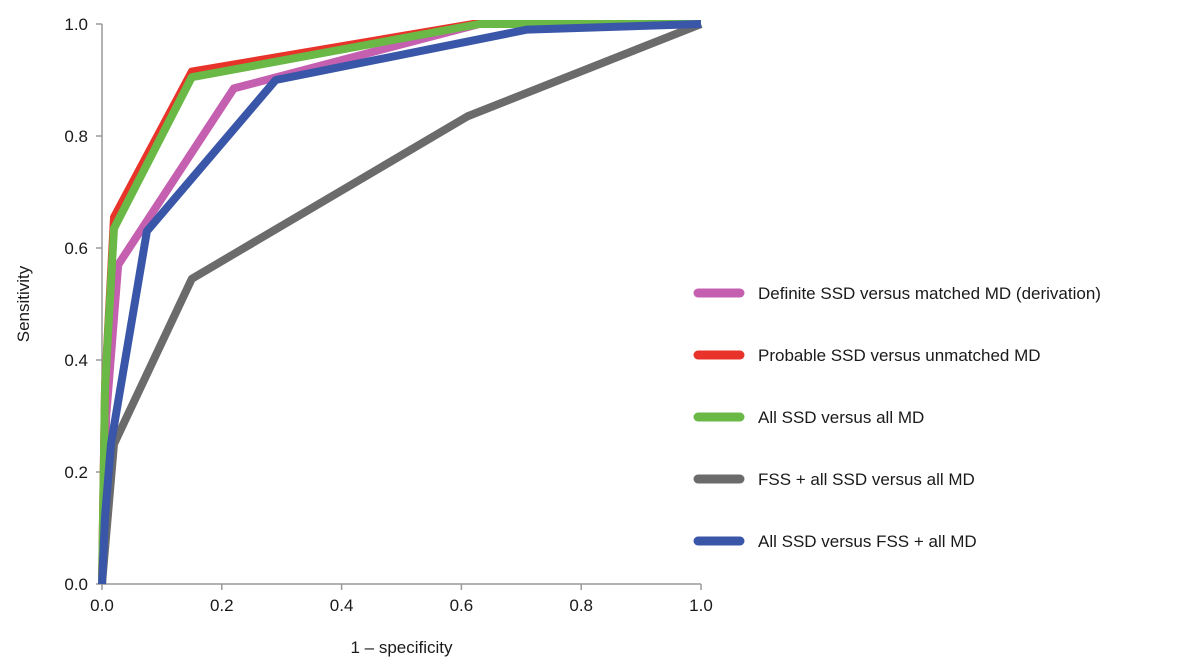 This screenshot has height=658, width=1189. I want to click on y-tick-label: 1.0, so click(76, 24).